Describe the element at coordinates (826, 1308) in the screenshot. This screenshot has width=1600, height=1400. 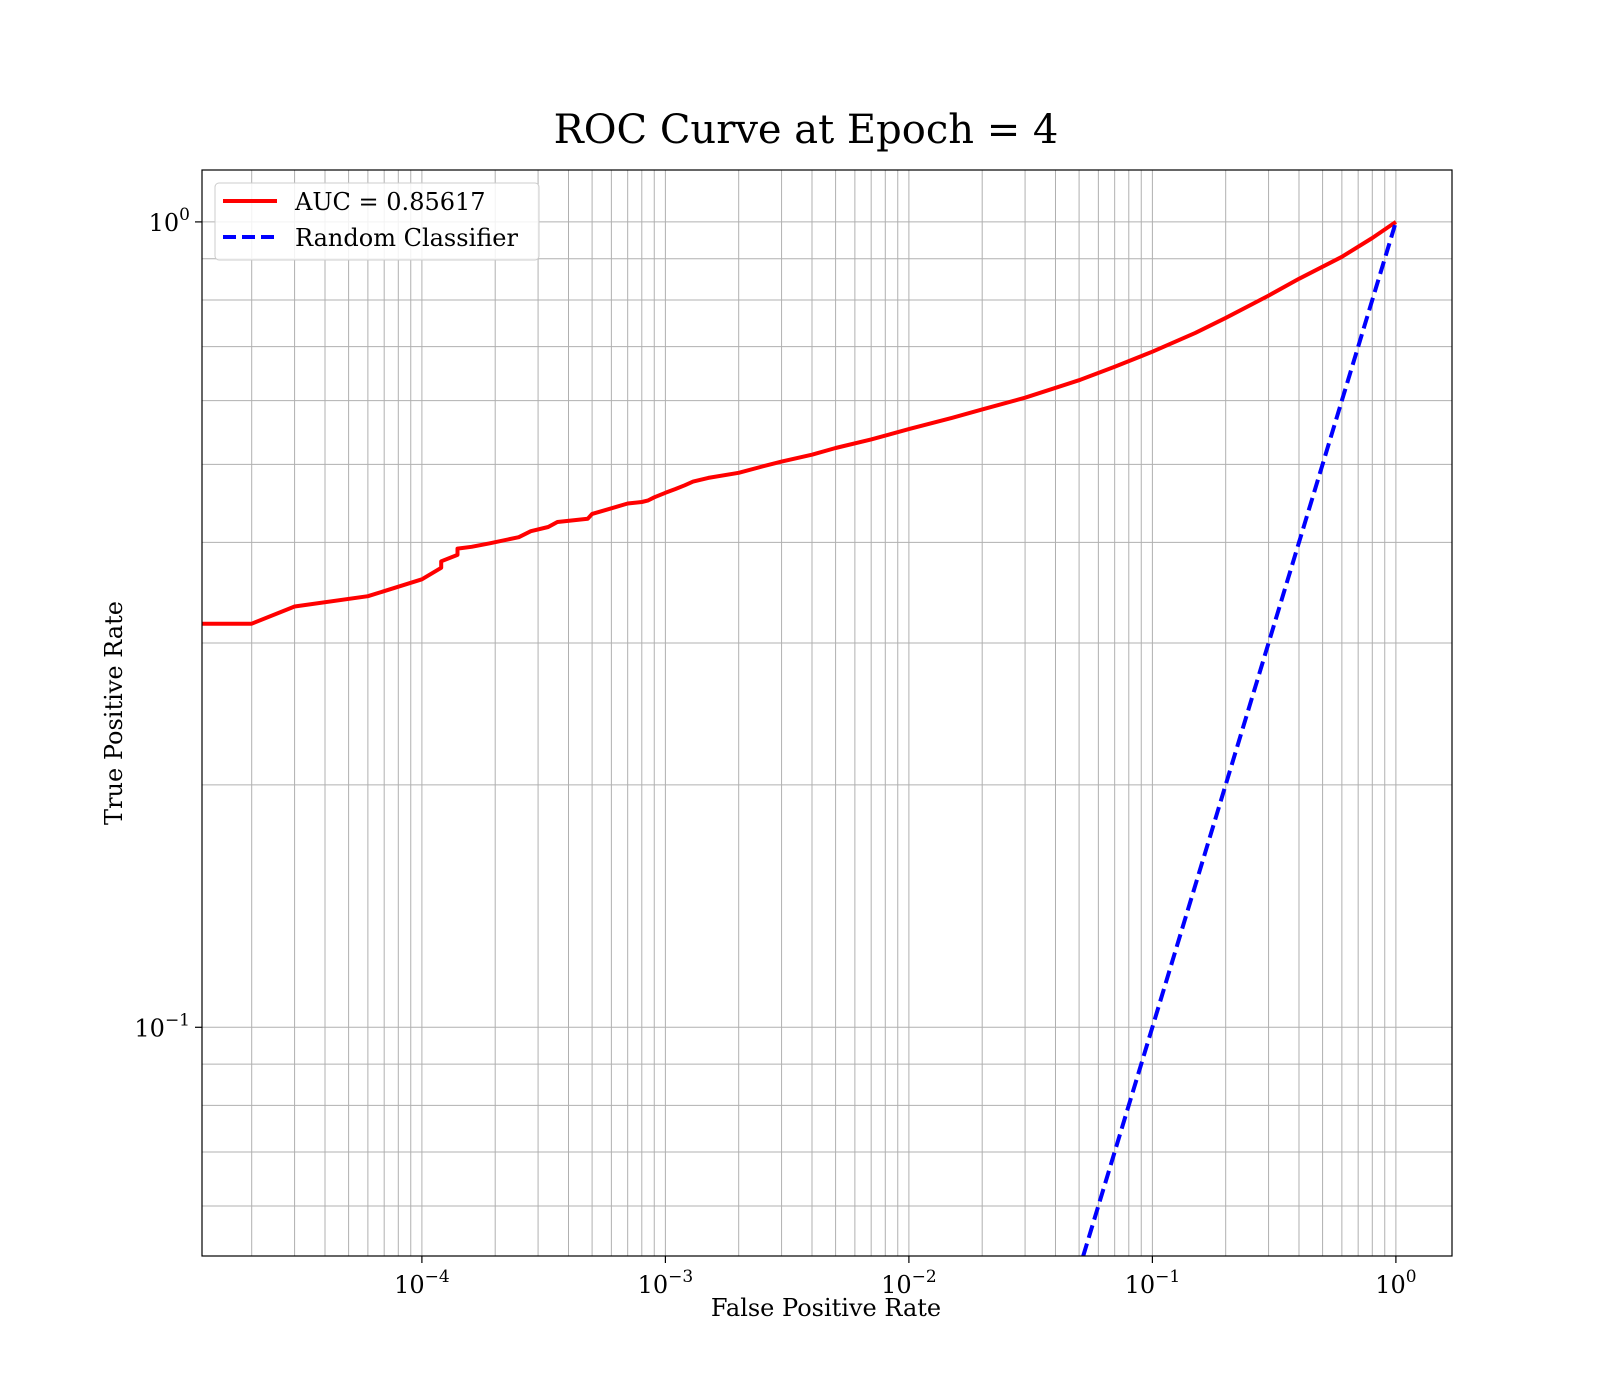
I see `x-axis-label: False Positive Rate` at that location.